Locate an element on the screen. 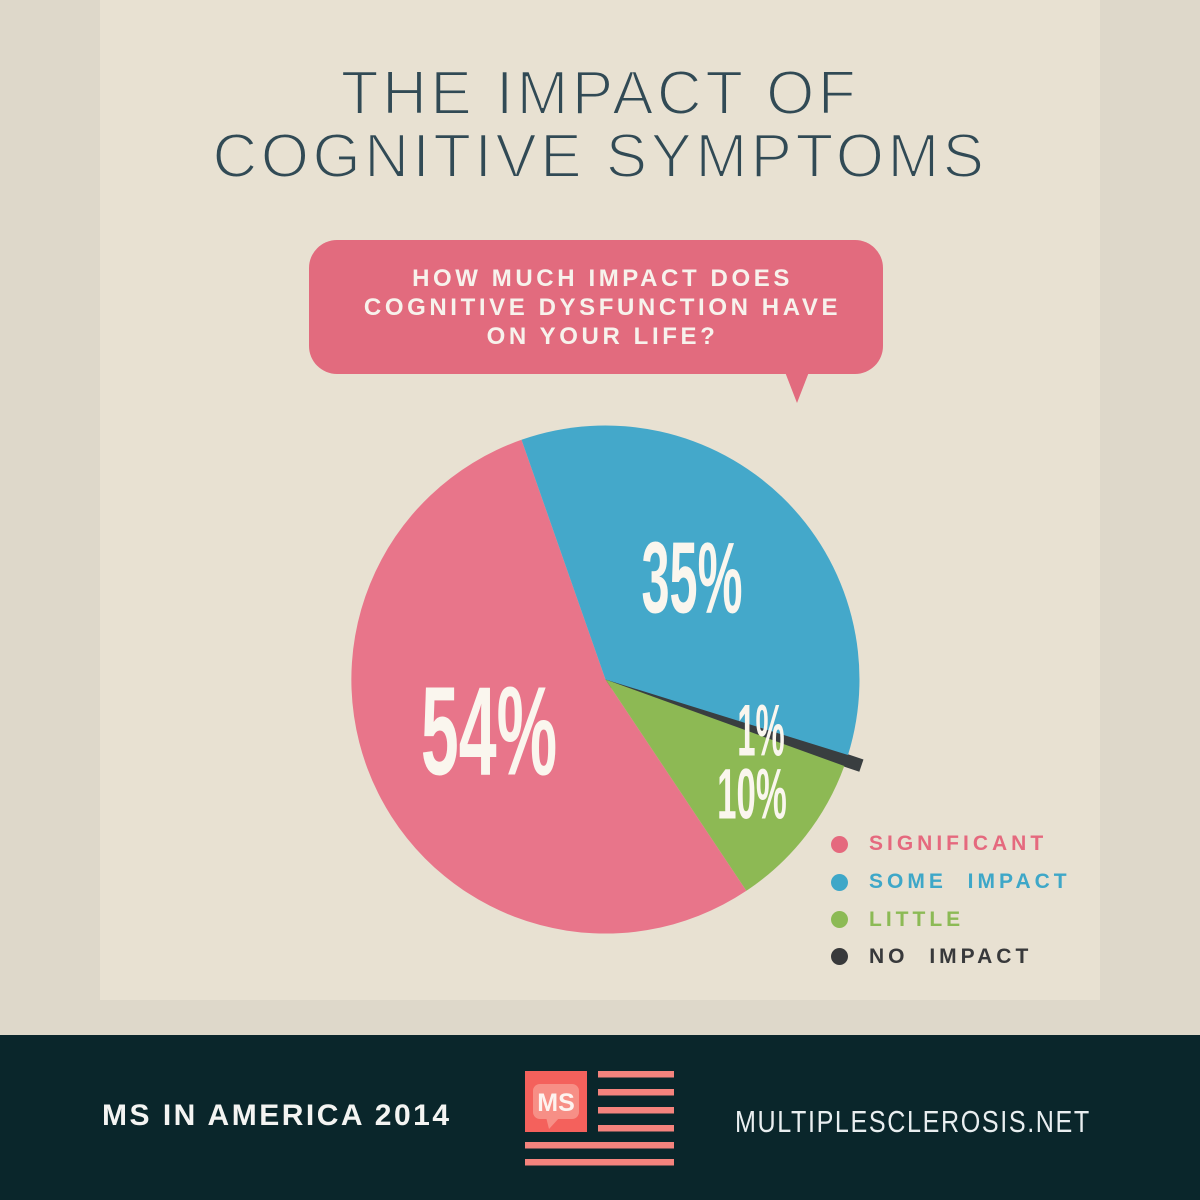  svg-text: MS is located at coordinates (556, 1103).